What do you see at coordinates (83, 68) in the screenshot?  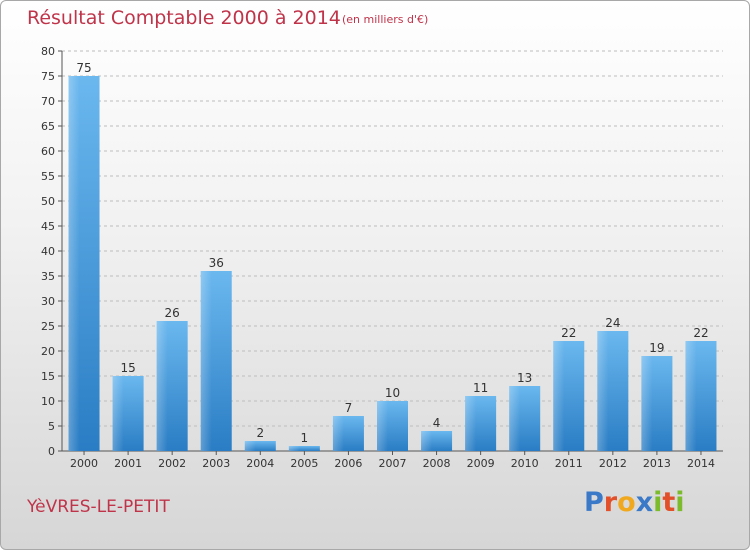 I see `value-label-2000: 75` at bounding box center [83, 68].